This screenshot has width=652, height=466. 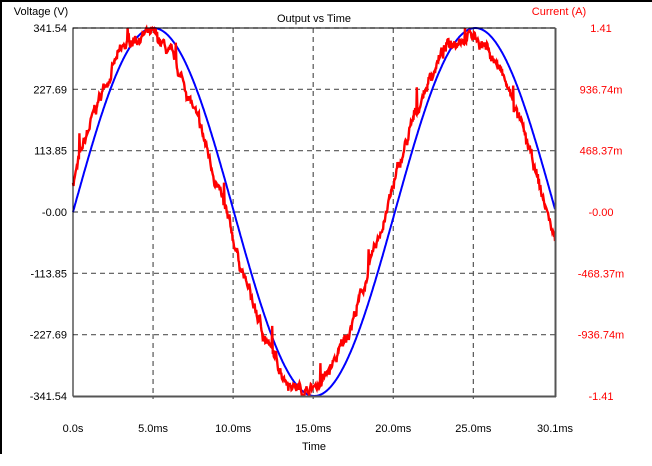 What do you see at coordinates (41, 12) in the screenshot?
I see `left-axis-label: Voltage (V)` at bounding box center [41, 12].